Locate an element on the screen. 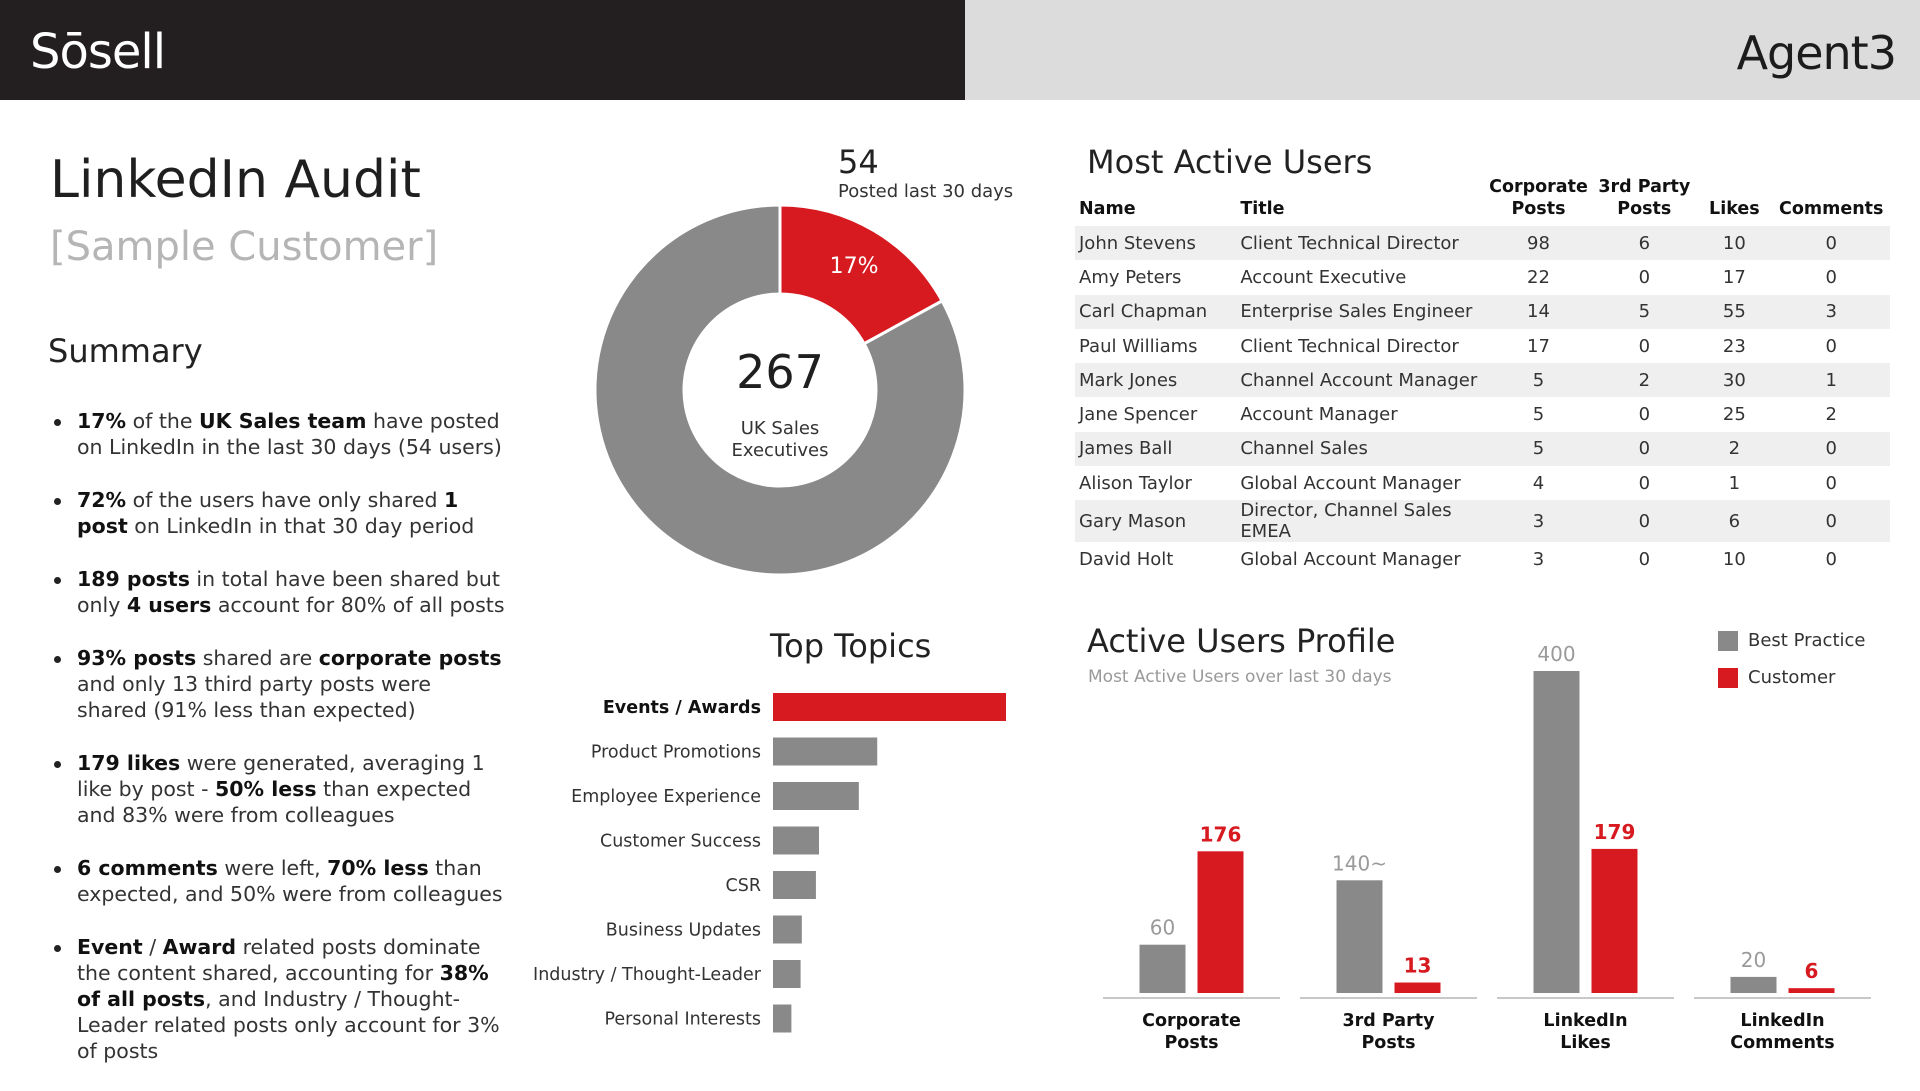 The height and width of the screenshot is (1091, 1920). cell-name: Jane Spencer is located at coordinates (1138, 415).